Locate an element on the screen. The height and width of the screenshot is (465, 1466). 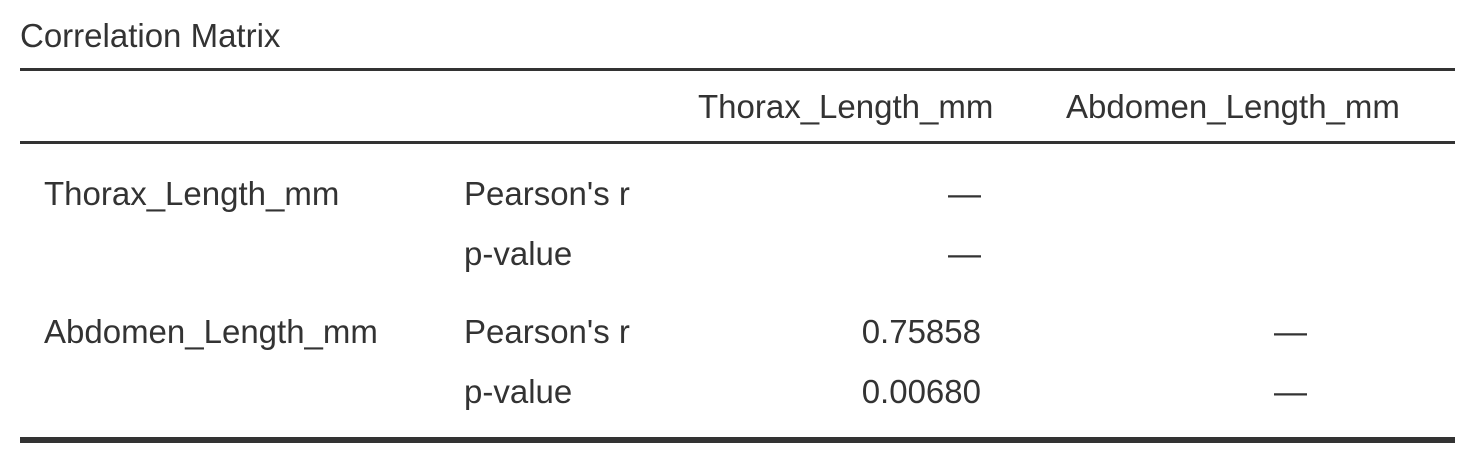
table-top-rule is located at coordinates (737, 69).